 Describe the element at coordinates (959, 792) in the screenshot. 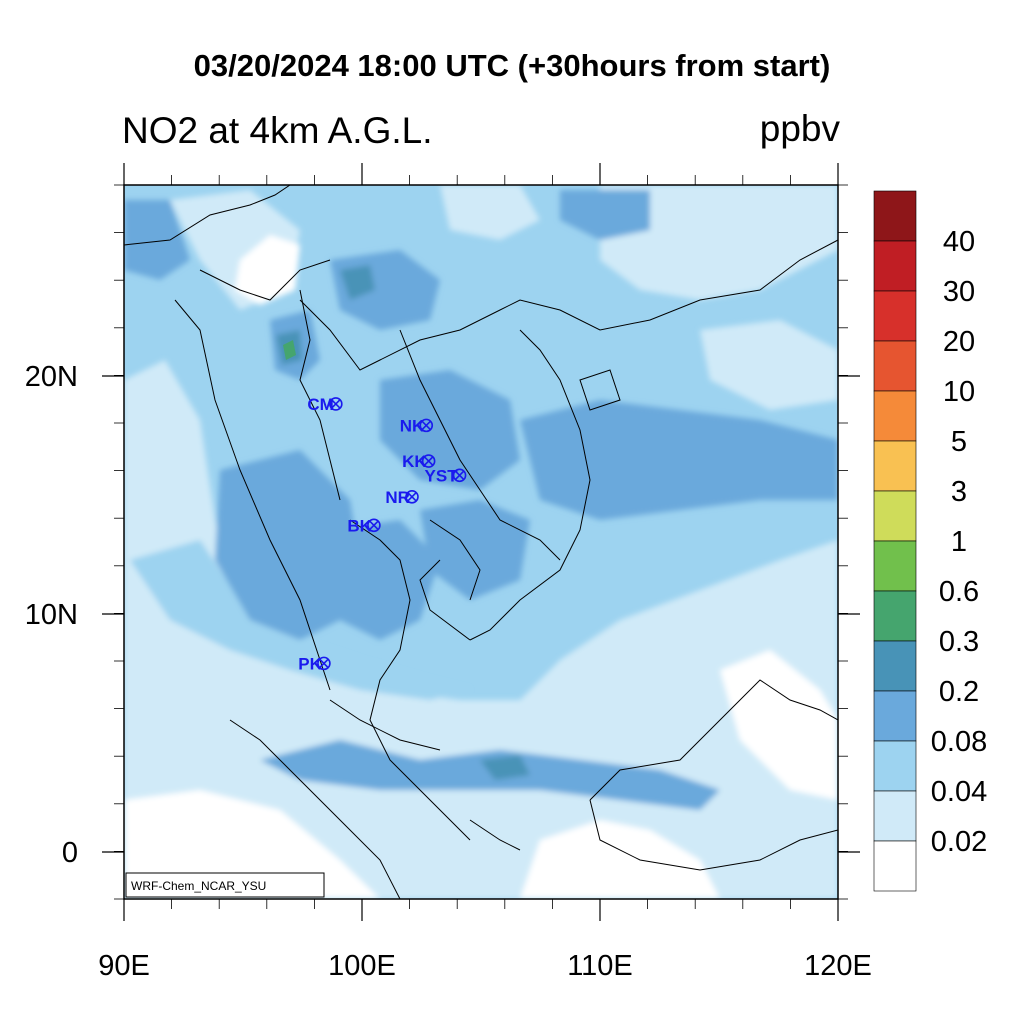

I see `colorbar-label: 0.04` at that location.